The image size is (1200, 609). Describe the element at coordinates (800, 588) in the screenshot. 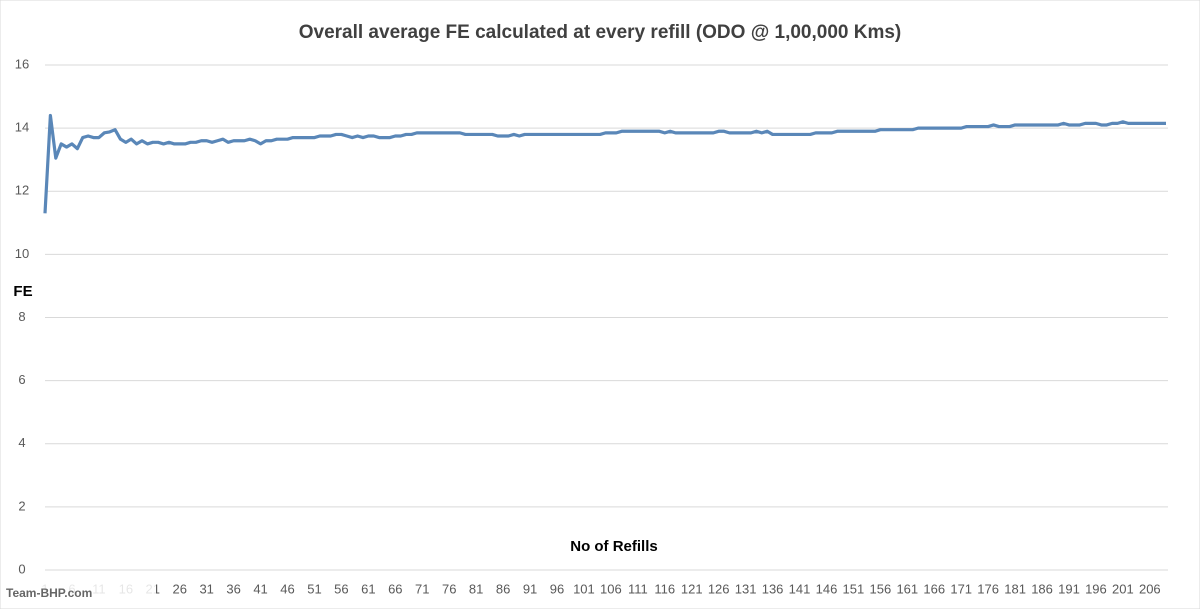

I see `x-tick-label: 141` at that location.